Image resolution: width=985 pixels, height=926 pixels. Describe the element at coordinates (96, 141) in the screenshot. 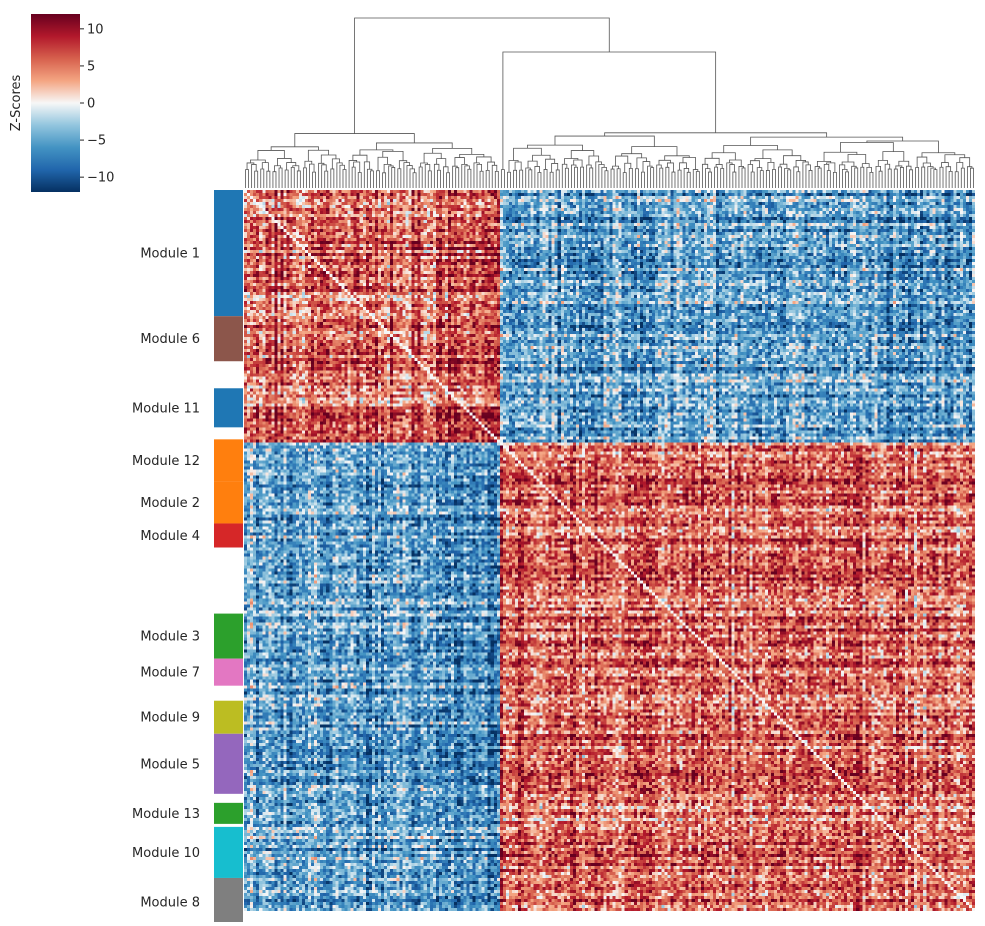

I see `colorbar-tick-label: −5` at that location.